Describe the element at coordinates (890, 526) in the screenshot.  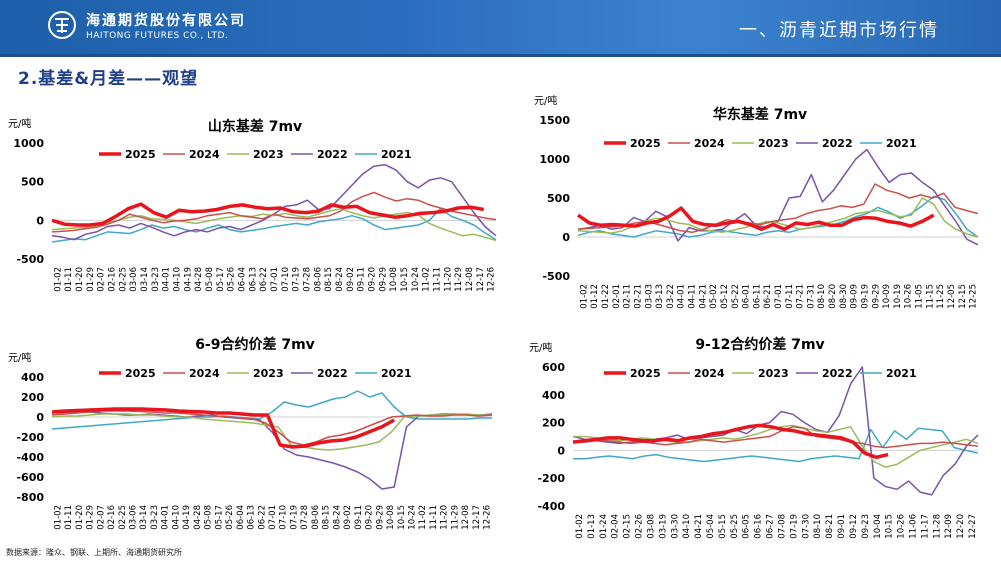
I see `x-tick-label: 10-15` at that location.